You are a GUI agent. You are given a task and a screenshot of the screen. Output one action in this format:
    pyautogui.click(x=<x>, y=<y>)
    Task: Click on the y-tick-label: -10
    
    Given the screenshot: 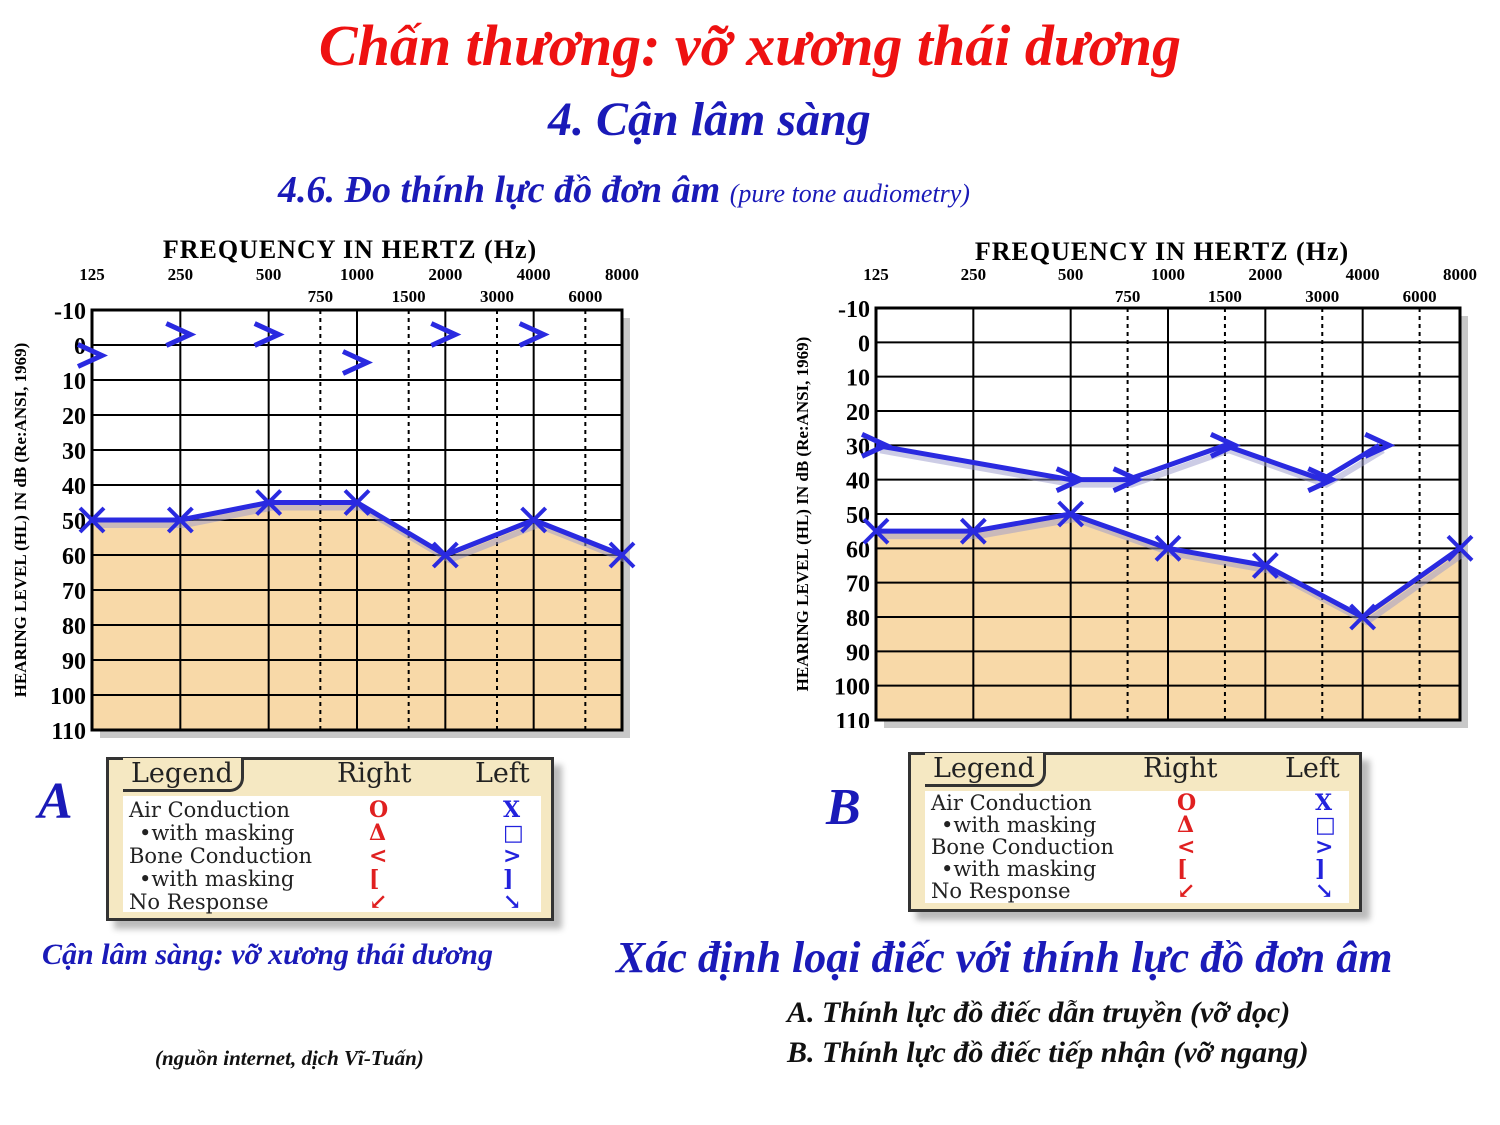 What is the action you would take?
    pyautogui.click(x=70, y=312)
    